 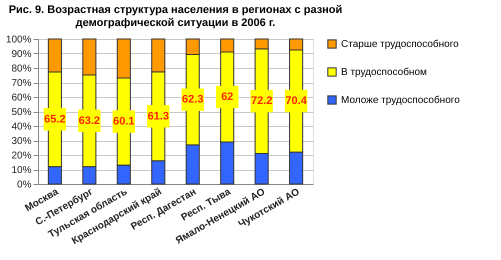 What do you see at coordinates (175, 16) in the screenshot?
I see `chart-title: Рис. 9. Возрастная структура населения в регионах с разной демографической ситуации в 2006 г.` at bounding box center [175, 16].